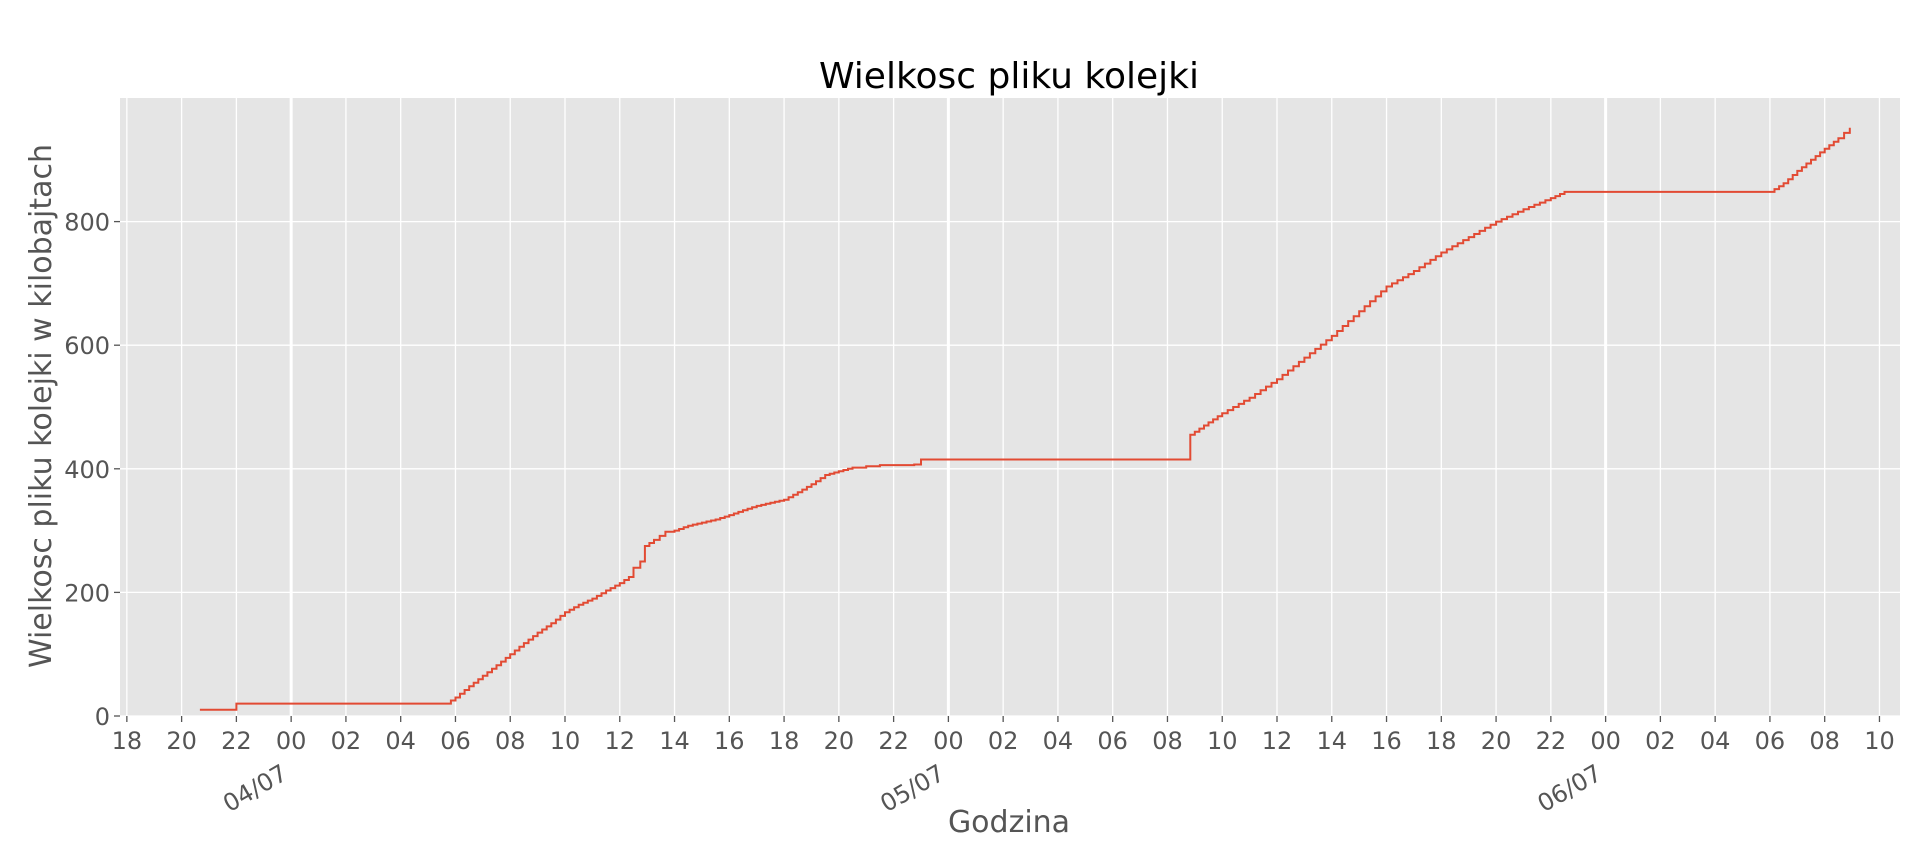 The width and height of the screenshot is (1920, 852). Describe the element at coordinates (87, 593) in the screenshot. I see `y-tick-label: 200` at that location.